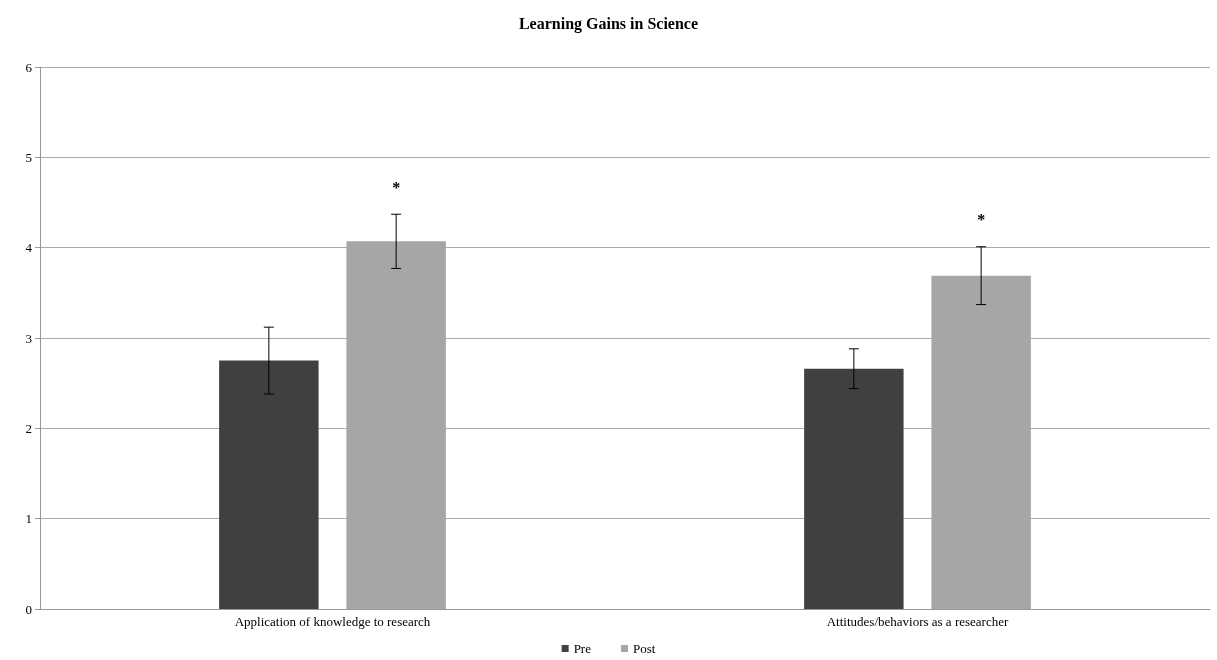 The image size is (1217, 660). What do you see at coordinates (28, 609) in the screenshot?
I see `y-tick-label: 0` at bounding box center [28, 609].